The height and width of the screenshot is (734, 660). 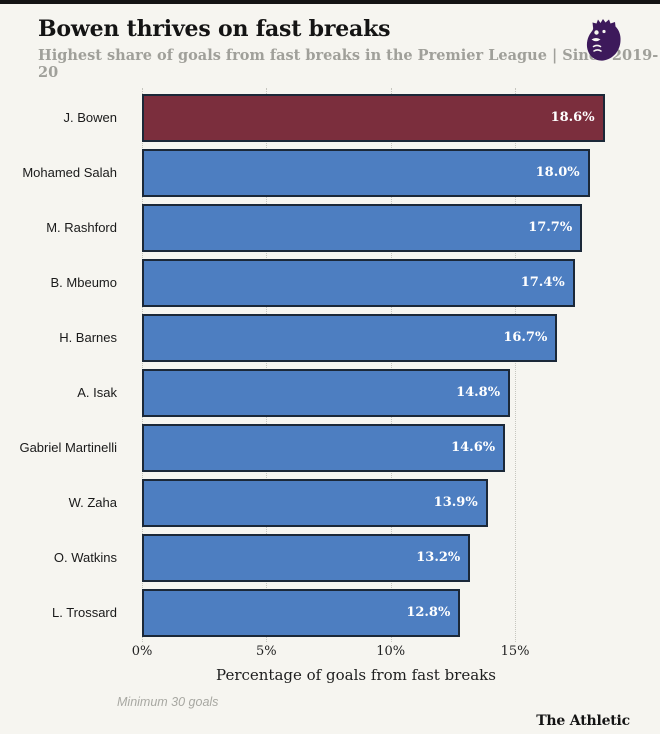 What do you see at coordinates (214, 29) in the screenshot?
I see `chart-title: Bowen thrives on fast breaks` at bounding box center [214, 29].